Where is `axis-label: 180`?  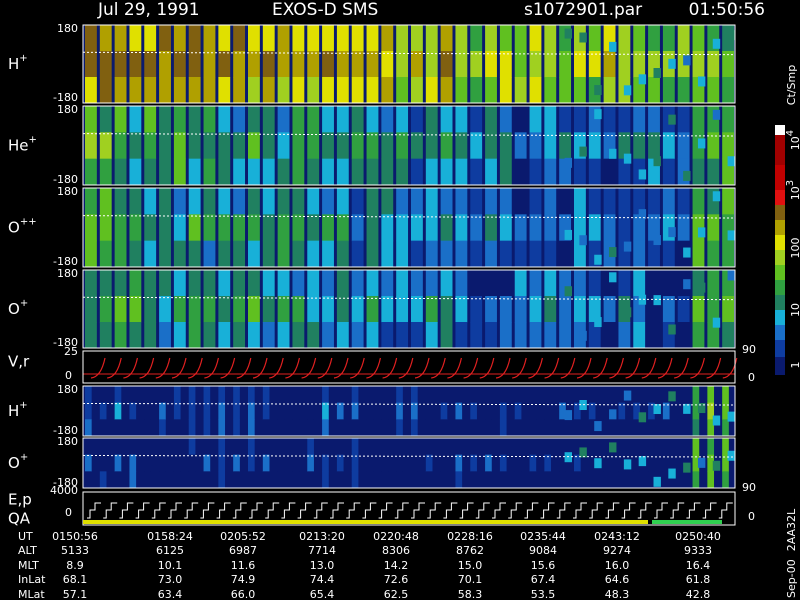
axis-label: 180 is located at coordinates (67, 28).